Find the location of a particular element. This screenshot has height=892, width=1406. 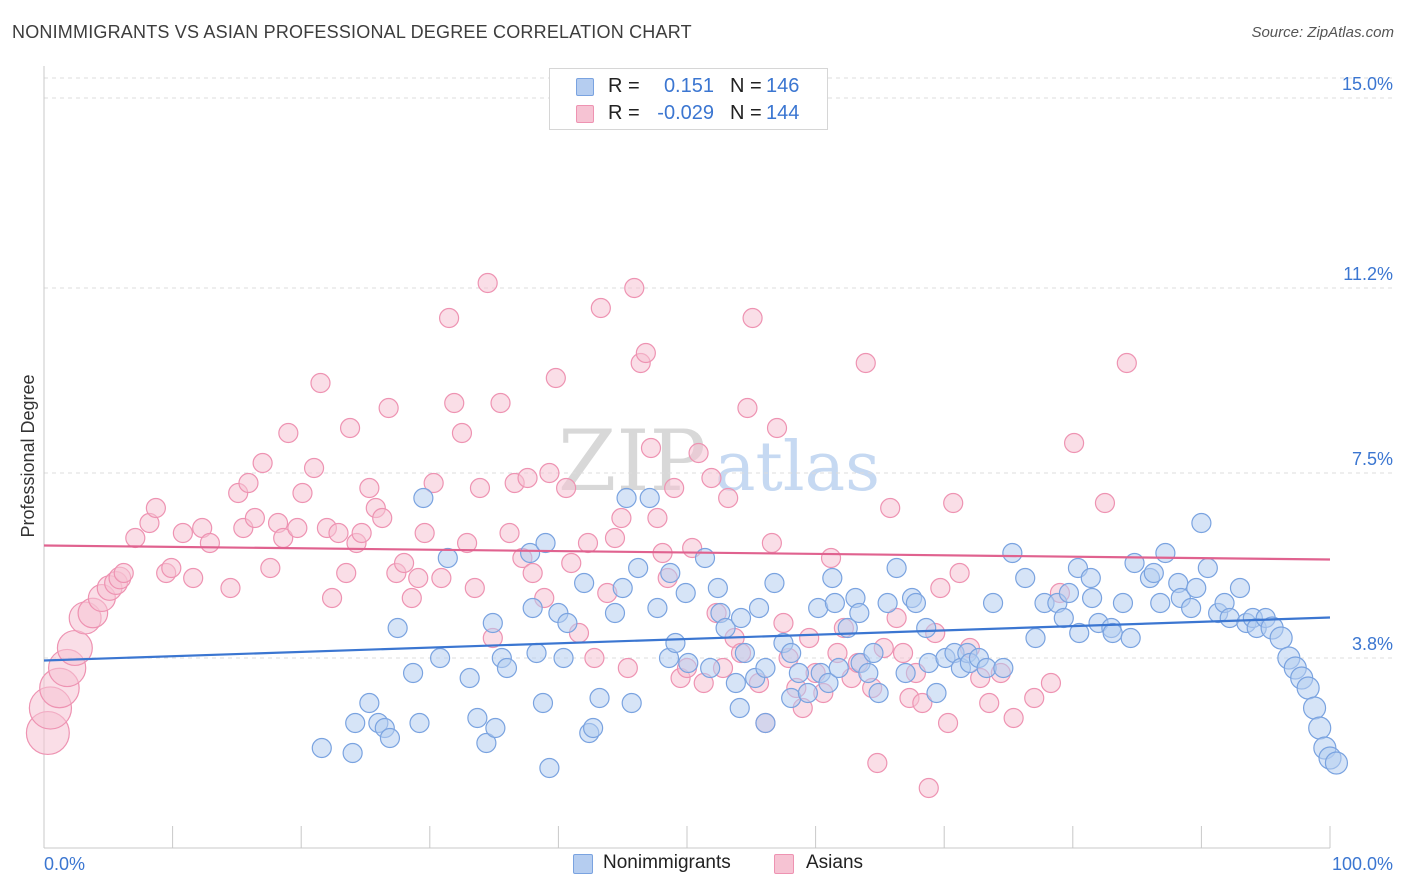

legend-label-asians: Asians is located at coordinates (835, 862).